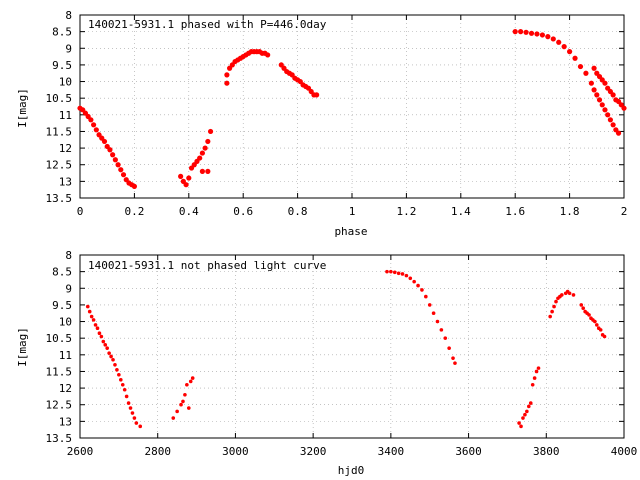 This screenshot has height=480, width=640. I want to click on y-tick-label: 10.5, so click(59, 98).